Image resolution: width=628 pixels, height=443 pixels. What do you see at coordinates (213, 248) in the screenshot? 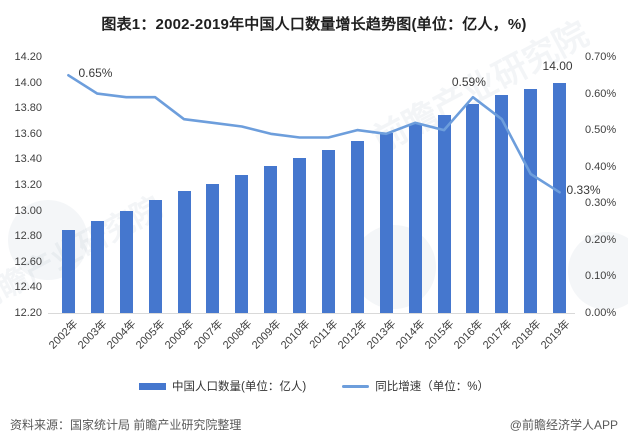
I see `bar-2007年` at bounding box center [213, 248].